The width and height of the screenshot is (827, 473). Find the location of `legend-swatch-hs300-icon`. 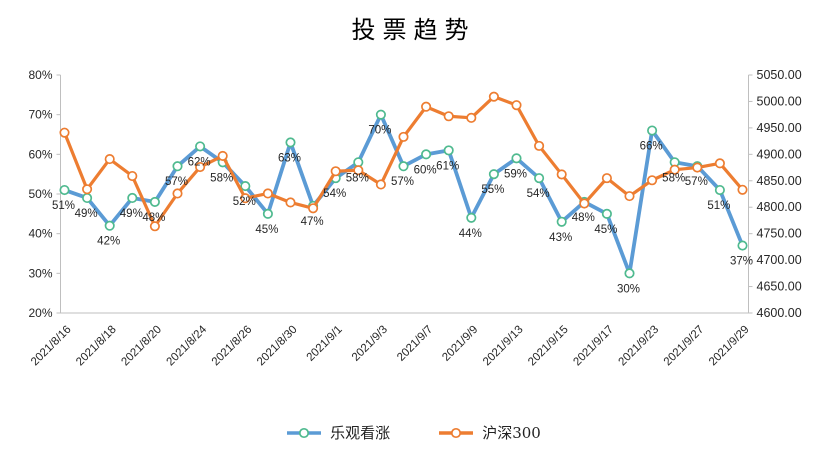

legend-swatch-hs300-icon is located at coordinates (456, 432).